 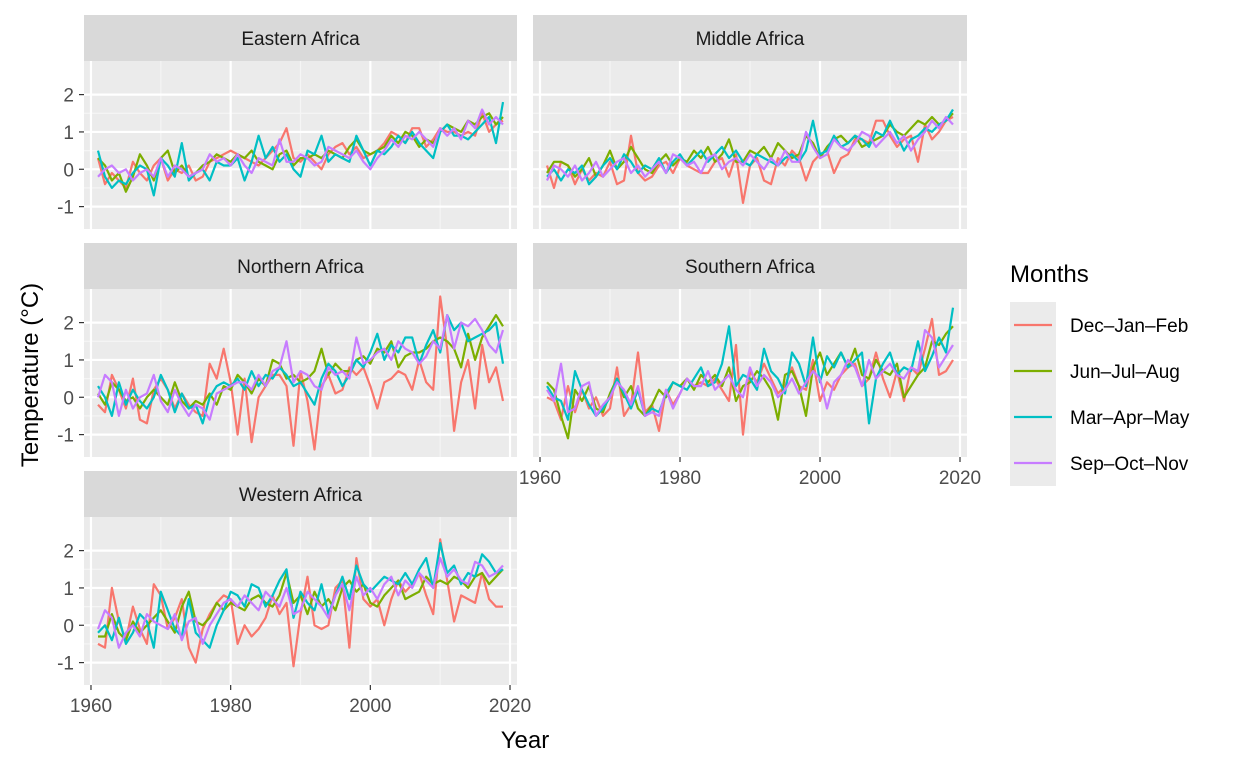 What do you see at coordinates (1049, 274) in the screenshot?
I see `legend-title: Months` at bounding box center [1049, 274].